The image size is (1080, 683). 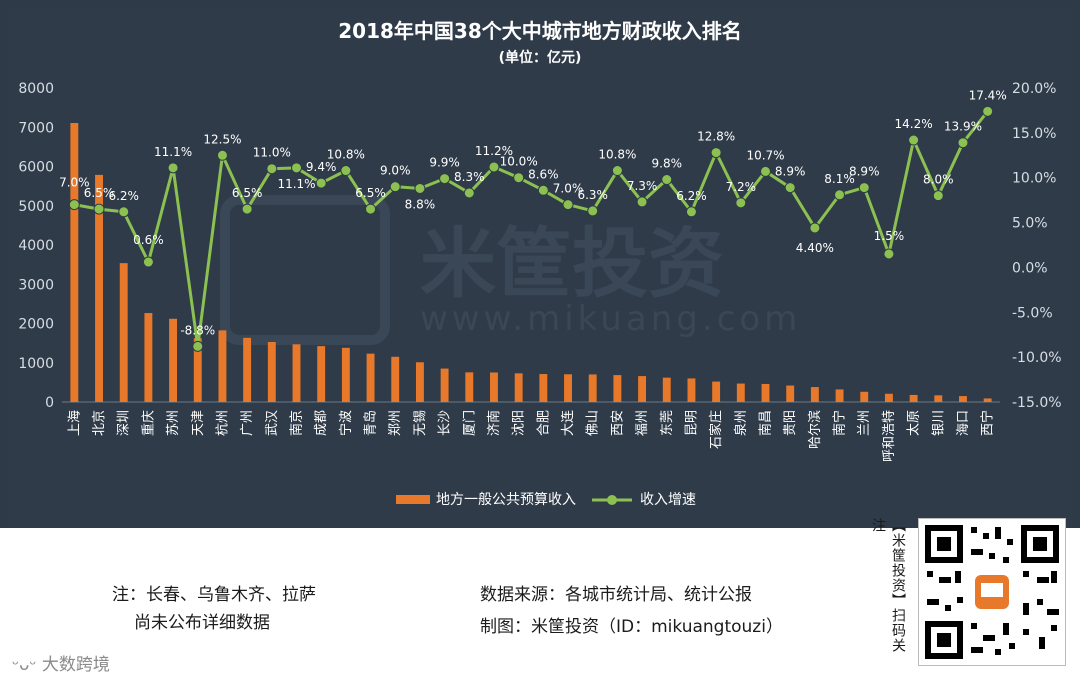 What do you see at coordinates (790, 423) in the screenshot?
I see `category-label: 贵阳` at bounding box center [790, 423].